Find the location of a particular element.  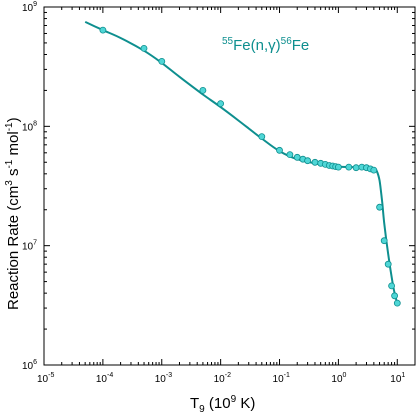

y-title-sup2: -1 is located at coordinates (9, 163).